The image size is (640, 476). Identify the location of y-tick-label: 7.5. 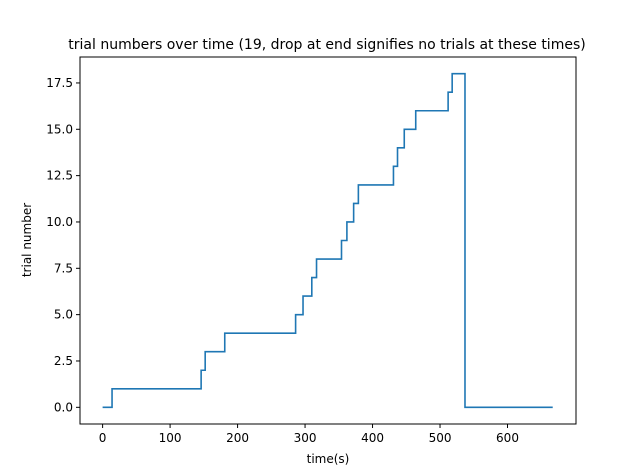
(63, 268).